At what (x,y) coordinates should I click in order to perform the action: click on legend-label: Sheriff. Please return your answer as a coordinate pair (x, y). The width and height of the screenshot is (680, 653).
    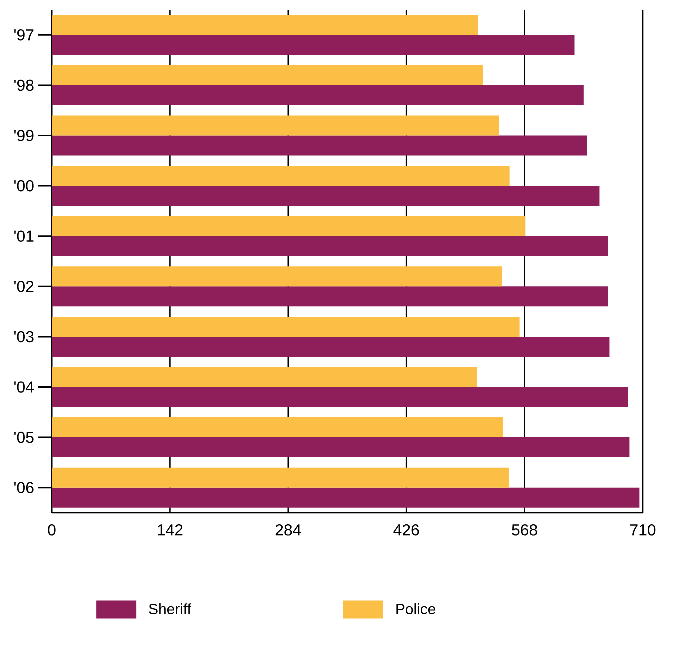
    Looking at the image, I should click on (170, 609).